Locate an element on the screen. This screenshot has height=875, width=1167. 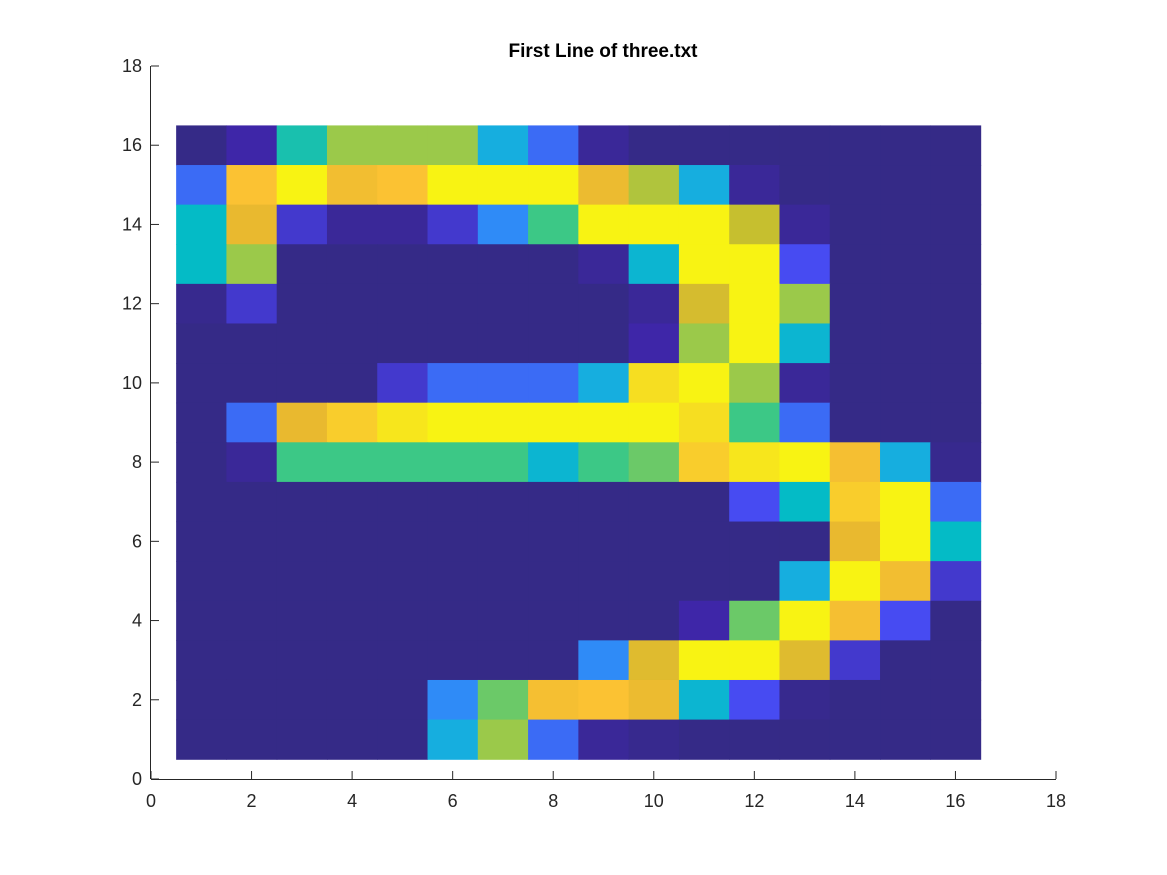
y-tick-label: 4 is located at coordinates (137, 621).